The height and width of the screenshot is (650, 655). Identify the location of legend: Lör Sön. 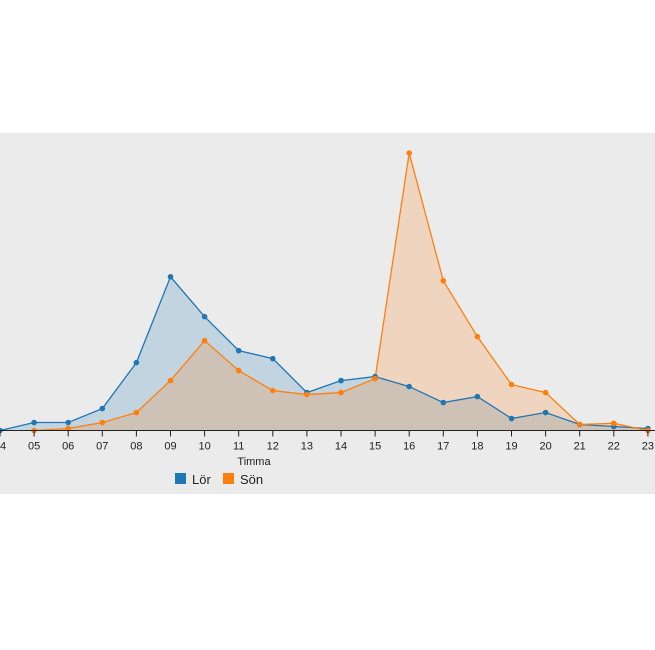
(219, 479).